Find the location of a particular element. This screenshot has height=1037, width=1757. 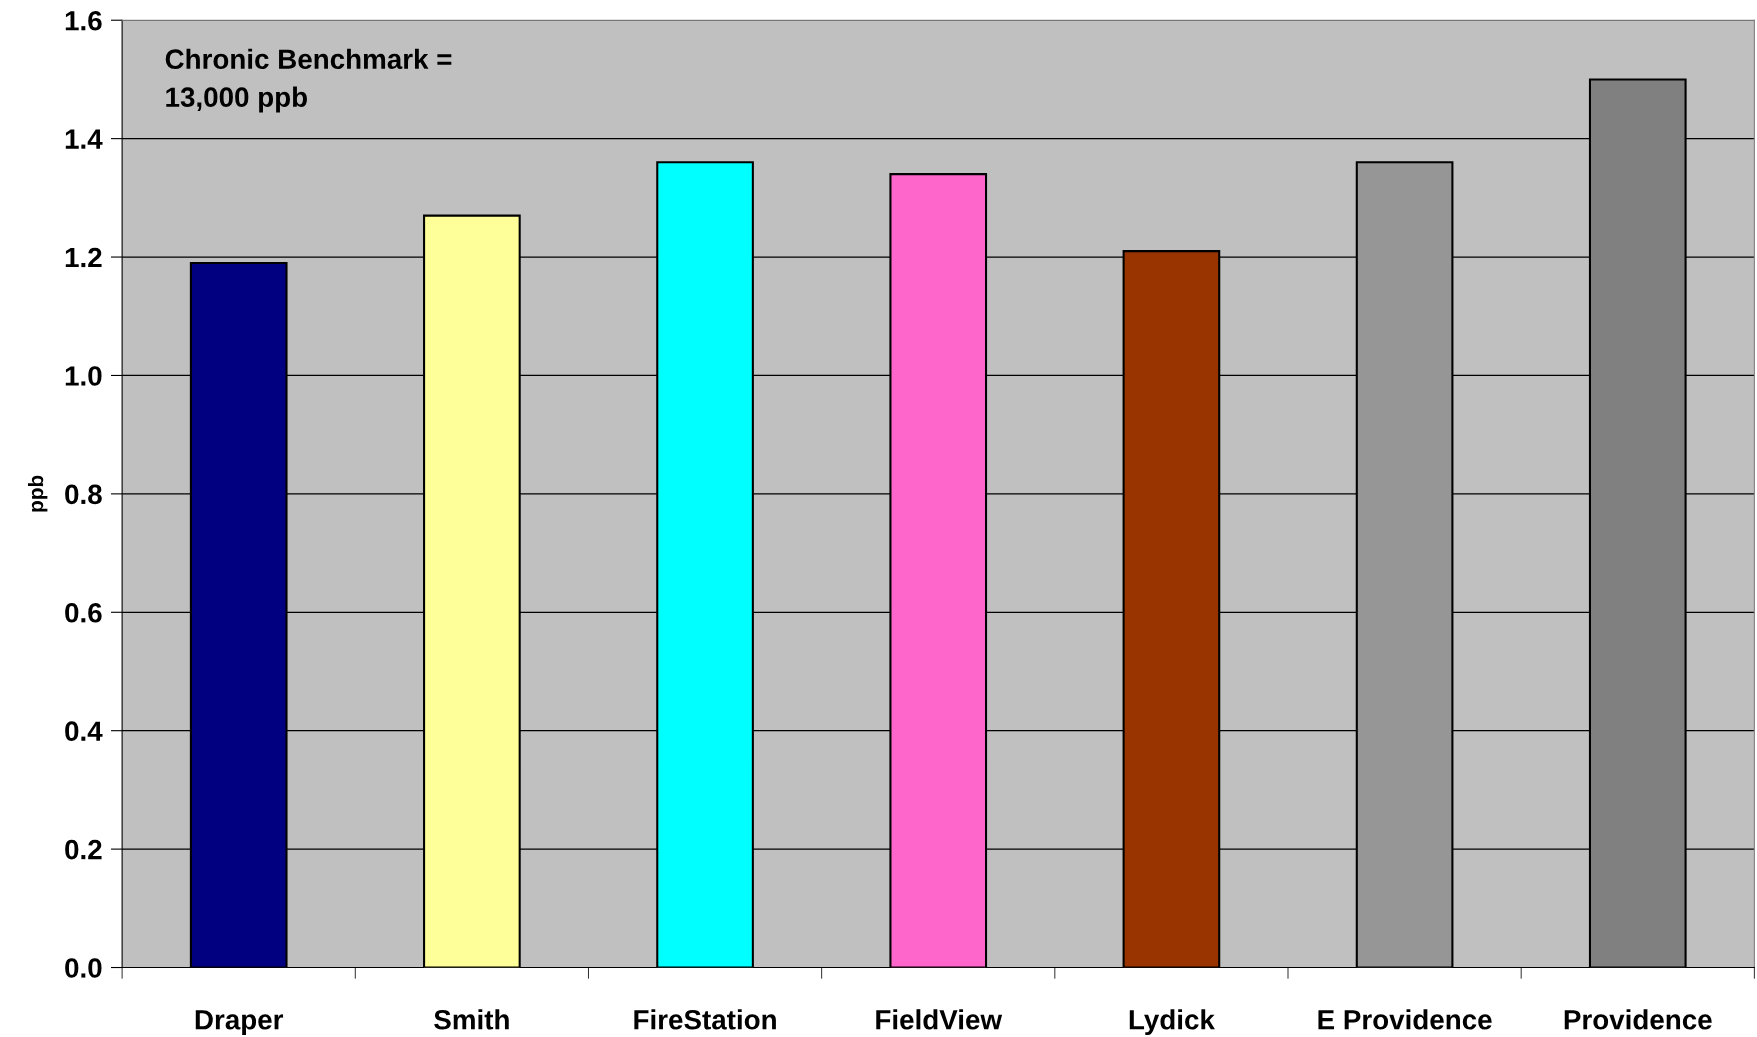

y-tick-label: 1.0 is located at coordinates (83, 376).